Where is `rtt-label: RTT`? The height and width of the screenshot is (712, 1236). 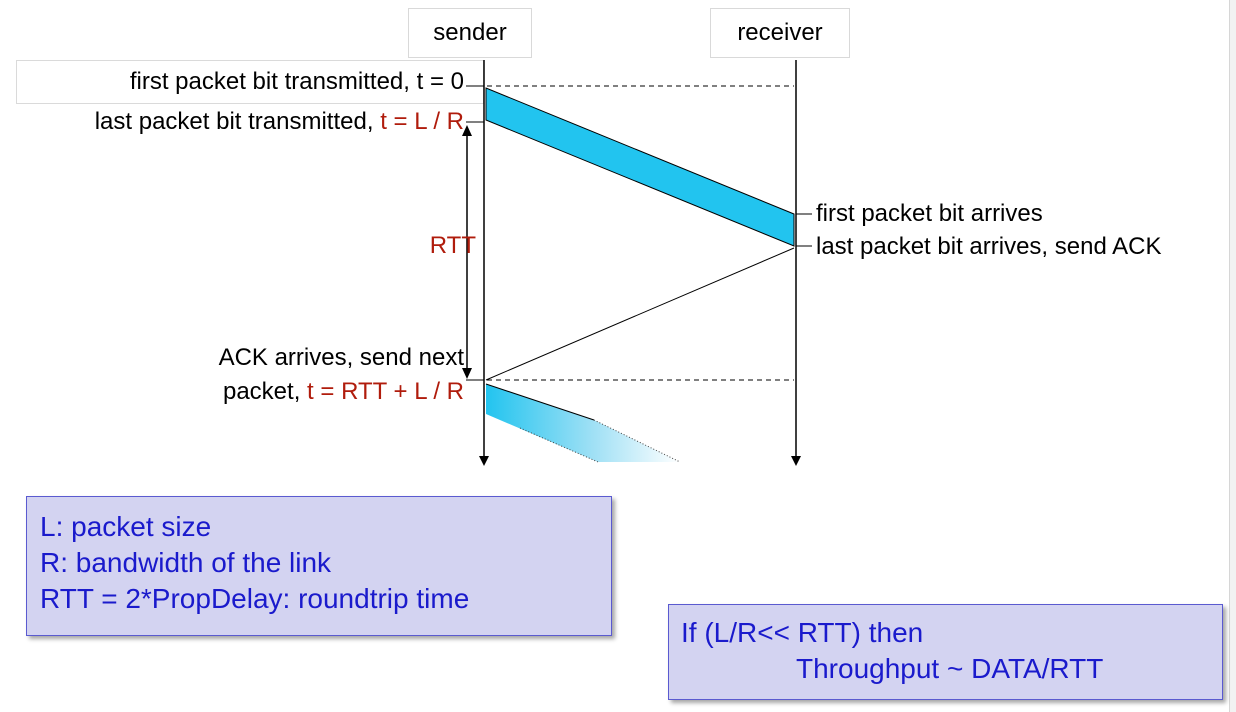
rtt-label: RTT is located at coordinates (452, 245).